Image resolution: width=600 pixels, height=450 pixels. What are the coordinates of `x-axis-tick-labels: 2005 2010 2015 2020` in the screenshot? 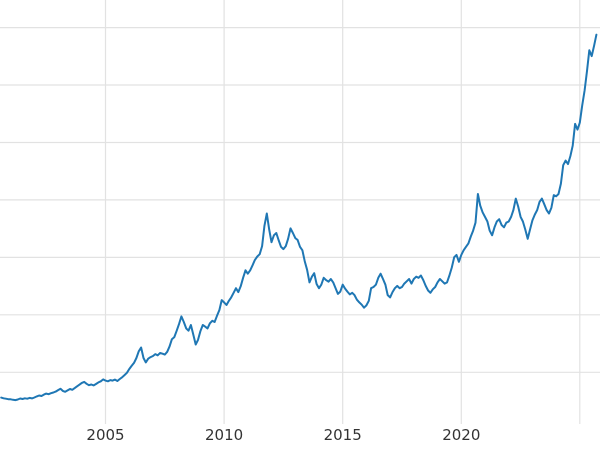 It's located at (300, 437).